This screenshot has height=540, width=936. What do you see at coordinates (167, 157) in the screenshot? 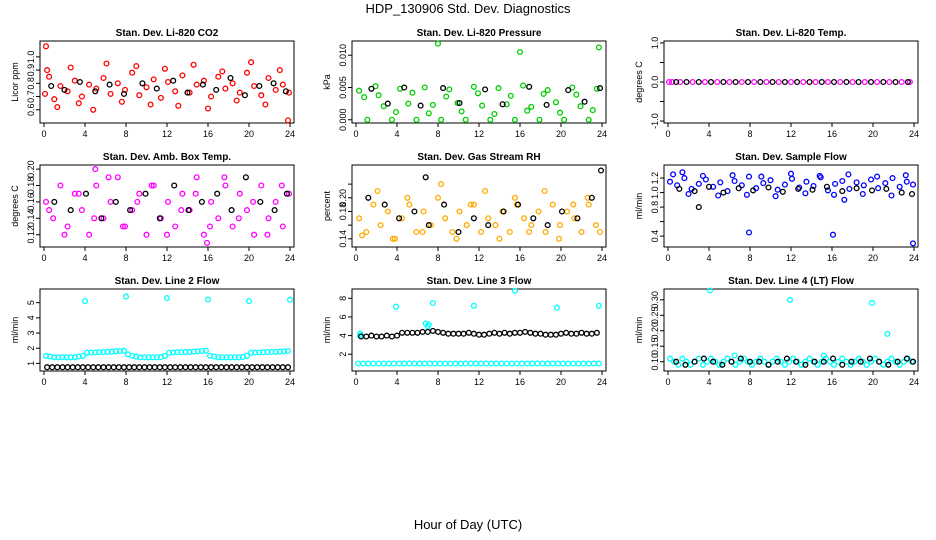
I see `chart-4-title: Stan. Dev. Amb. Box Temp.` at bounding box center [167, 157].